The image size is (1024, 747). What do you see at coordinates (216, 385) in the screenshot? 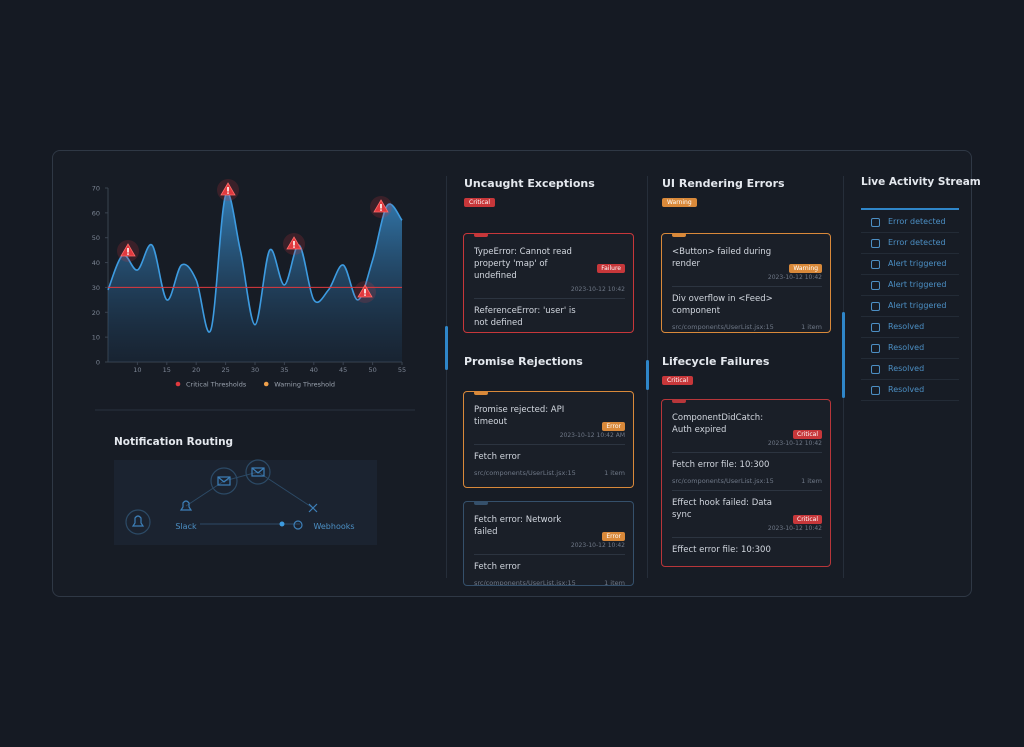
I see `legend-label: Critical Thresholds` at bounding box center [216, 385].